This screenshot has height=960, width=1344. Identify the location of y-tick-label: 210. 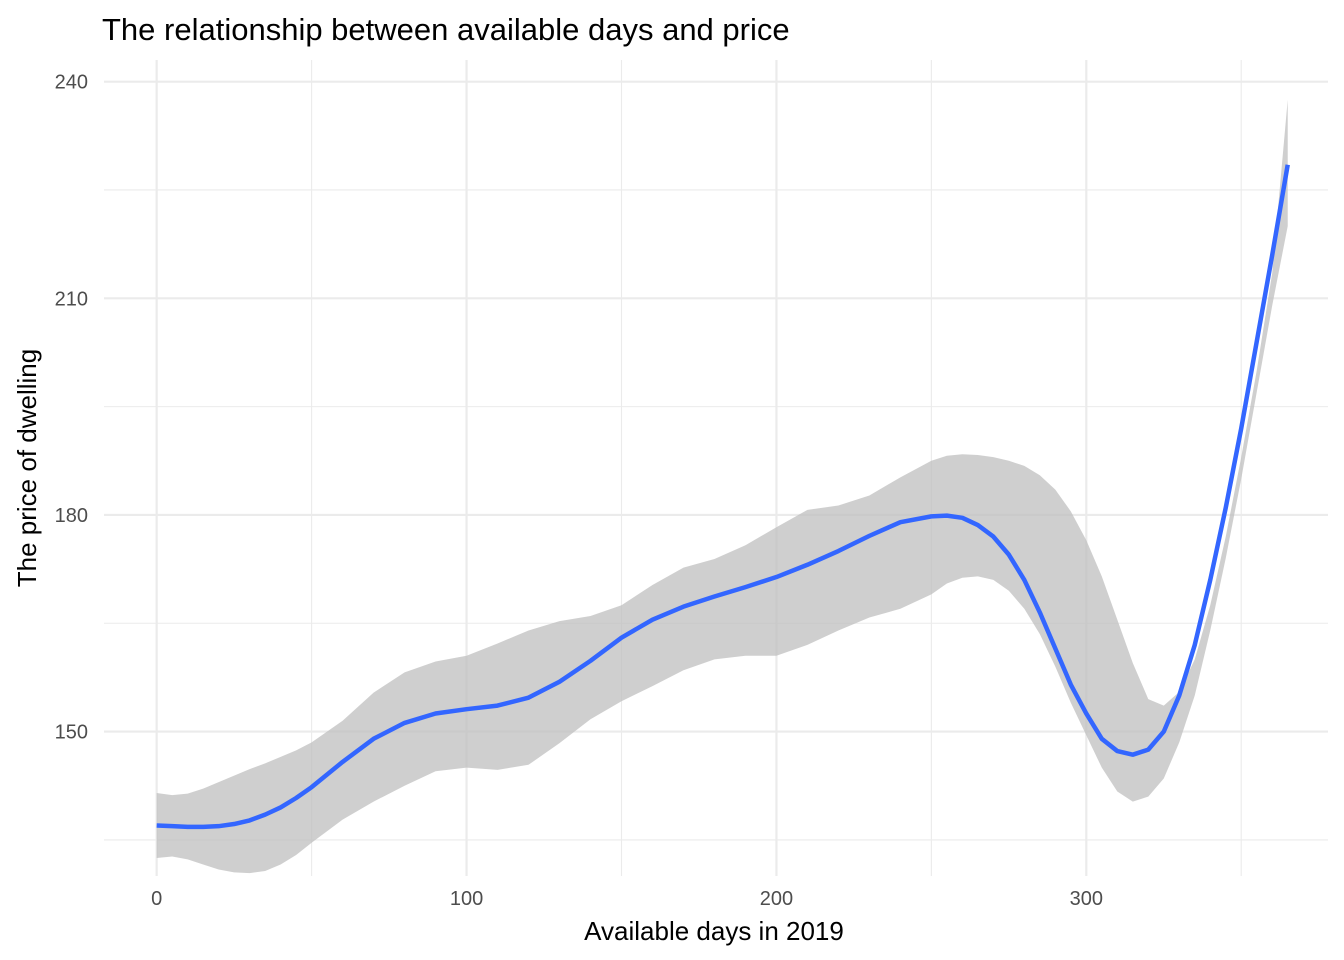
(71, 299).